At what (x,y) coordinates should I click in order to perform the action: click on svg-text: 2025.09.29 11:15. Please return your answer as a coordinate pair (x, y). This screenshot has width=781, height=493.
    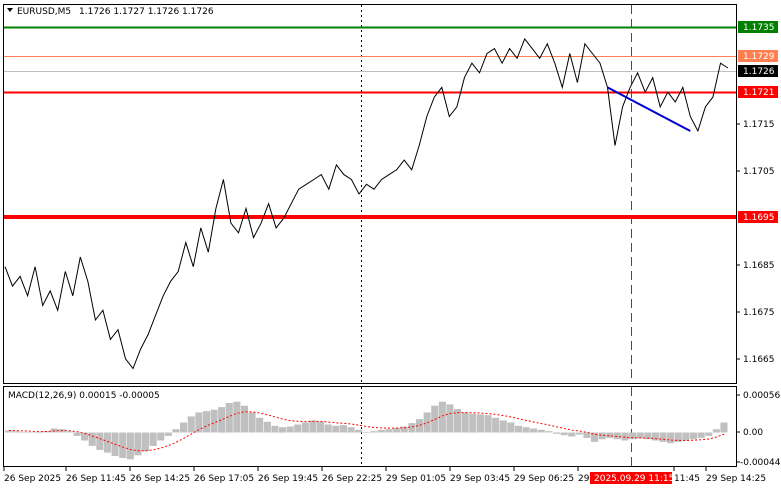
    Looking at the image, I should click on (634, 479).